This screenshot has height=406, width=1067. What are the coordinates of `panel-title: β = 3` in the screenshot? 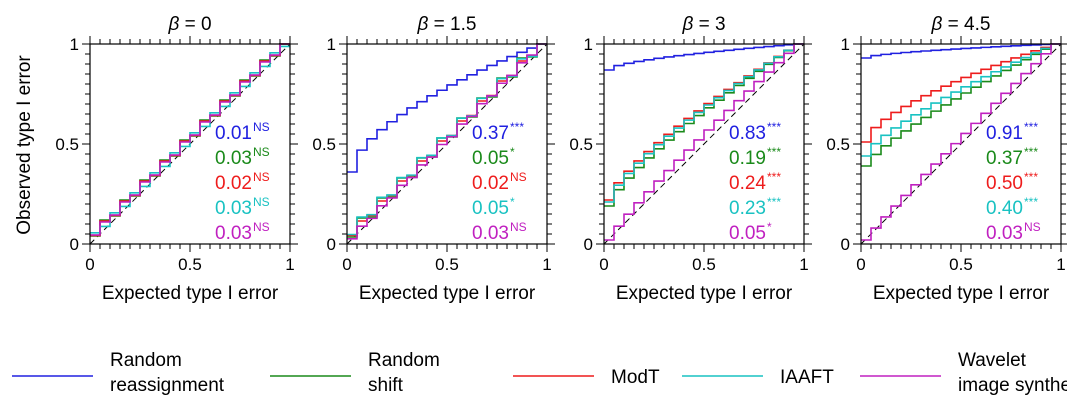 It's located at (703, 24).